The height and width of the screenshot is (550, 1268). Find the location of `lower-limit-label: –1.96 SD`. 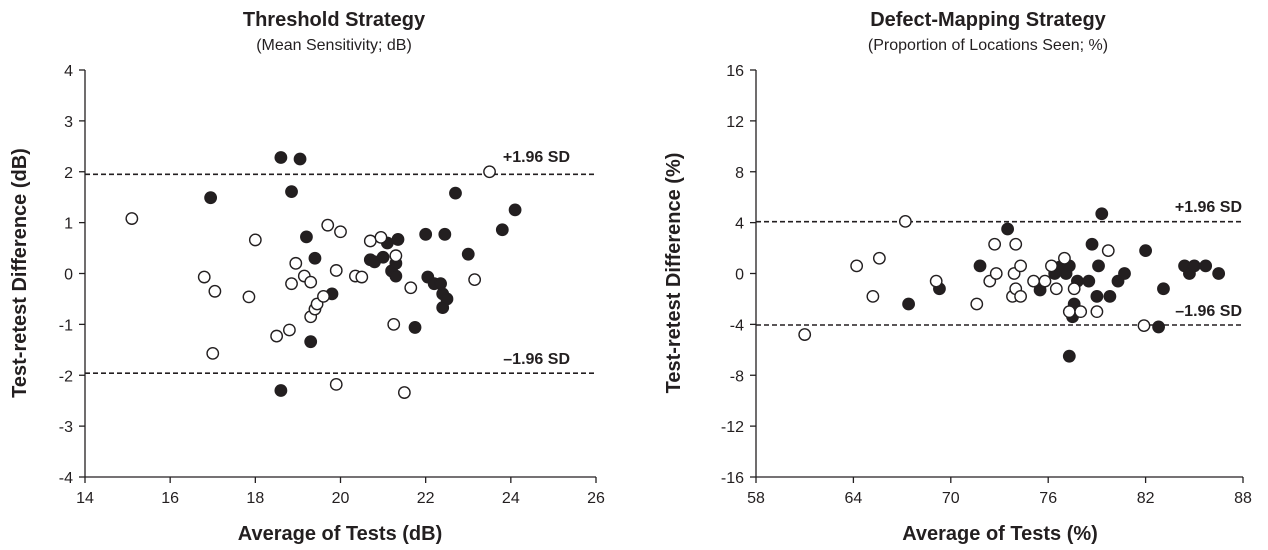

lower-limit-label: –1.96 SD is located at coordinates (1208, 311).